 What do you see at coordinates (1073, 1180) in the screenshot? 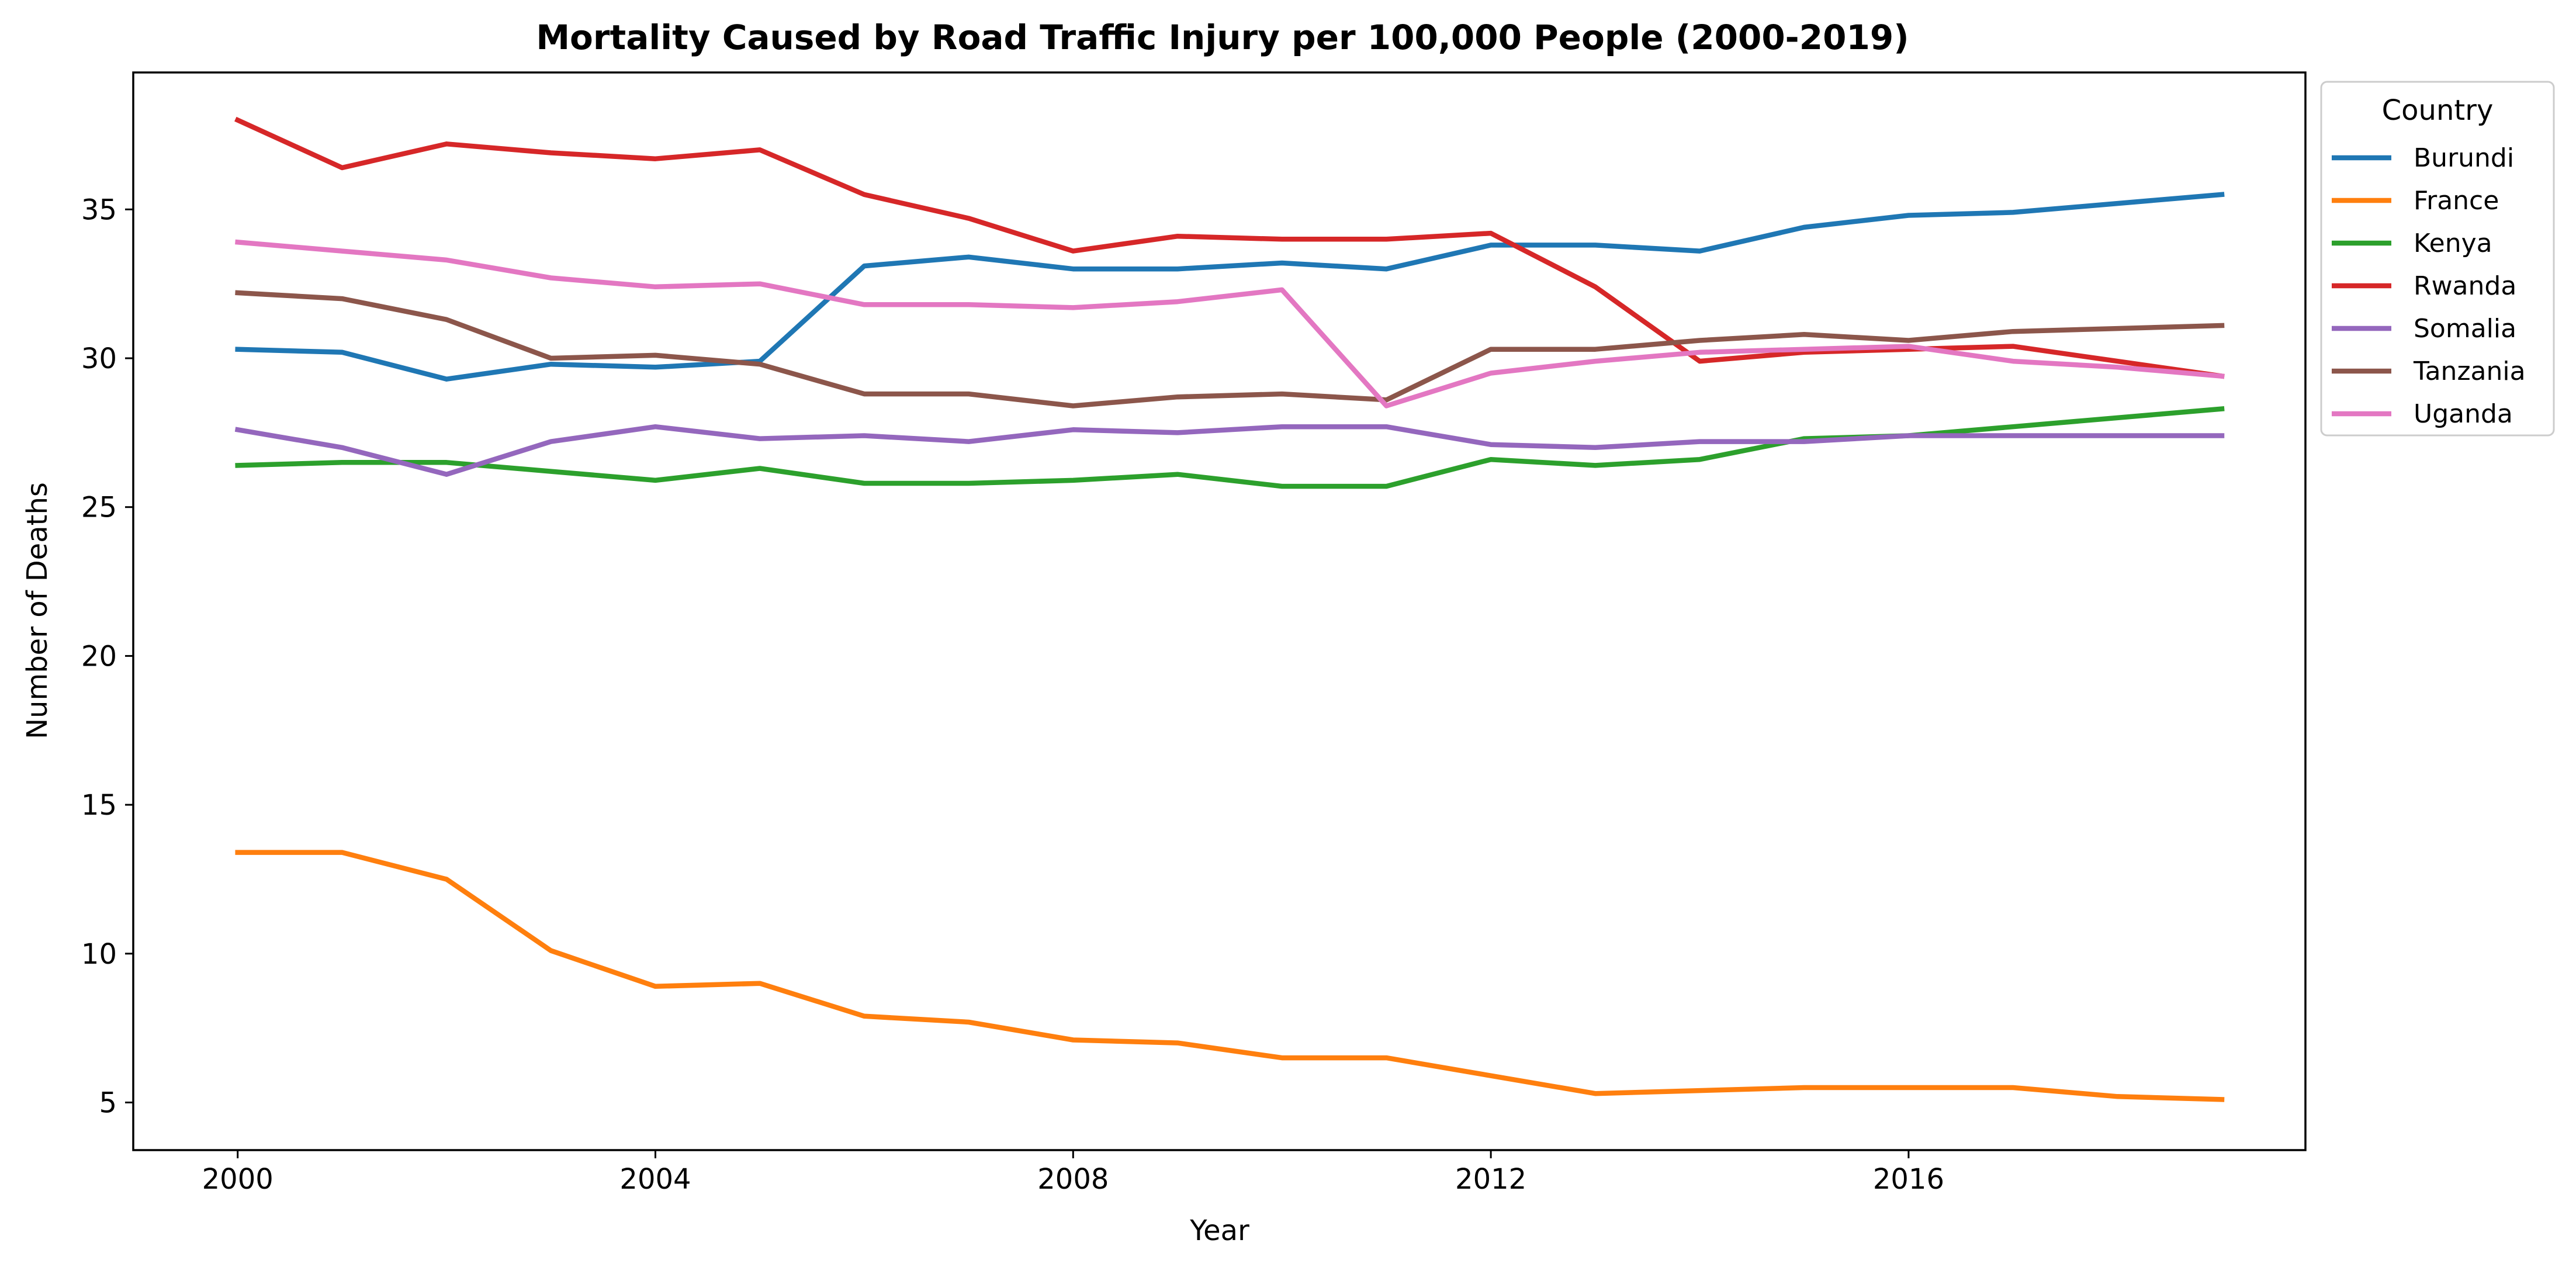
I see `x-tick-label: 2008` at bounding box center [1073, 1180].